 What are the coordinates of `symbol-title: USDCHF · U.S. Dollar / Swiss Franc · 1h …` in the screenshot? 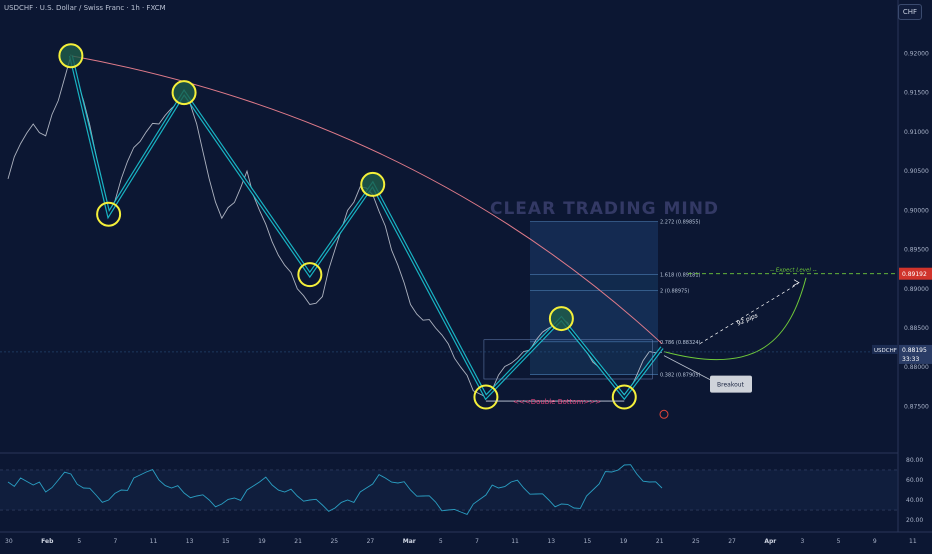 It's located at (85, 8).